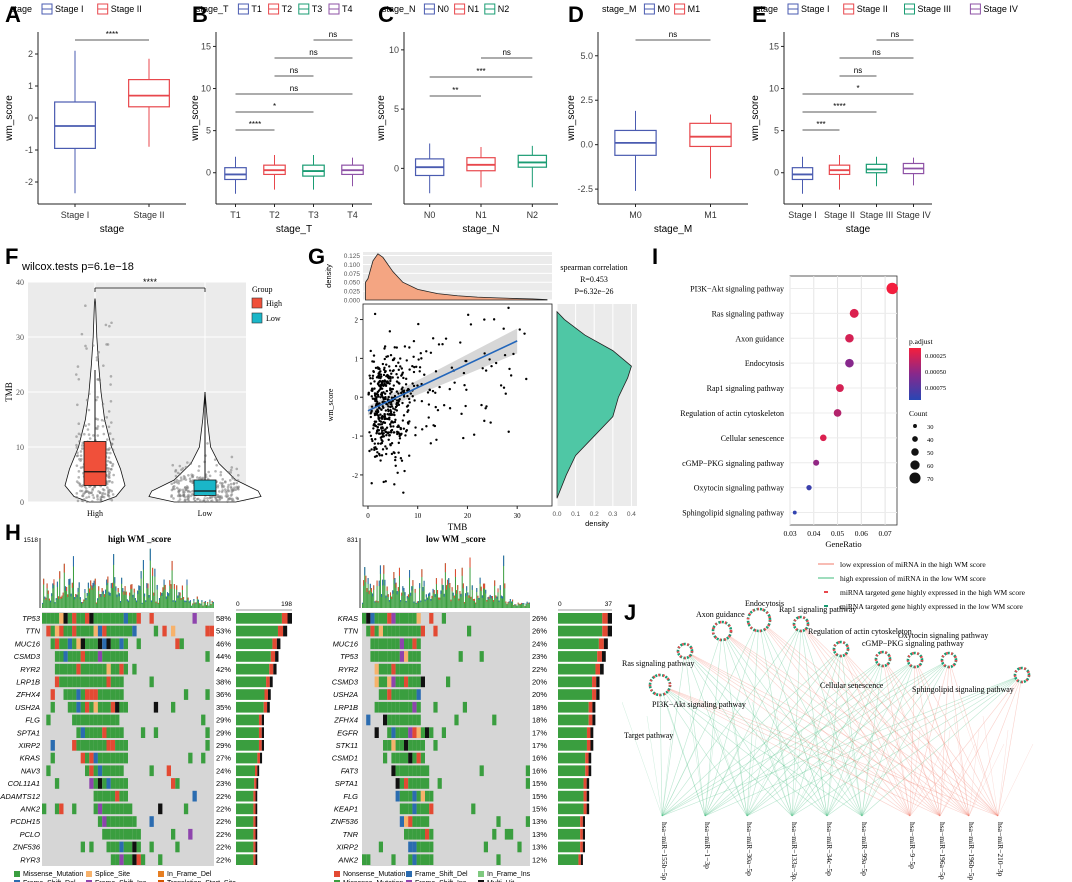 The image size is (1072, 882). What do you see at coordinates (442, 376) in the screenshot?
I see `fit-line` at bounding box center [442, 376].